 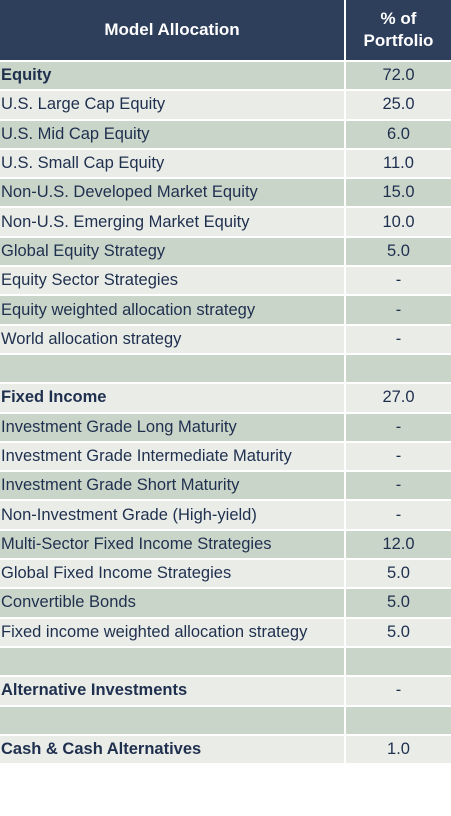 What do you see at coordinates (398, 30) in the screenshot?
I see `header-percent-of-portfolio: % of Portfolio` at bounding box center [398, 30].